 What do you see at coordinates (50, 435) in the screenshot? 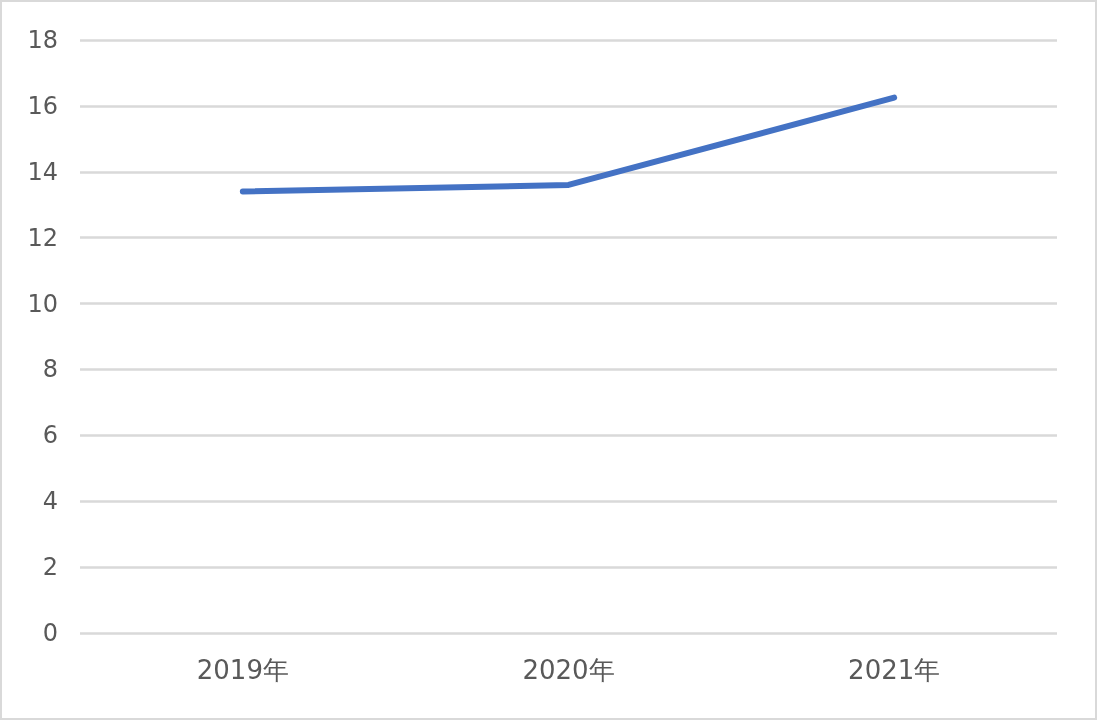
I see `y-tick-label: 6` at bounding box center [50, 435].